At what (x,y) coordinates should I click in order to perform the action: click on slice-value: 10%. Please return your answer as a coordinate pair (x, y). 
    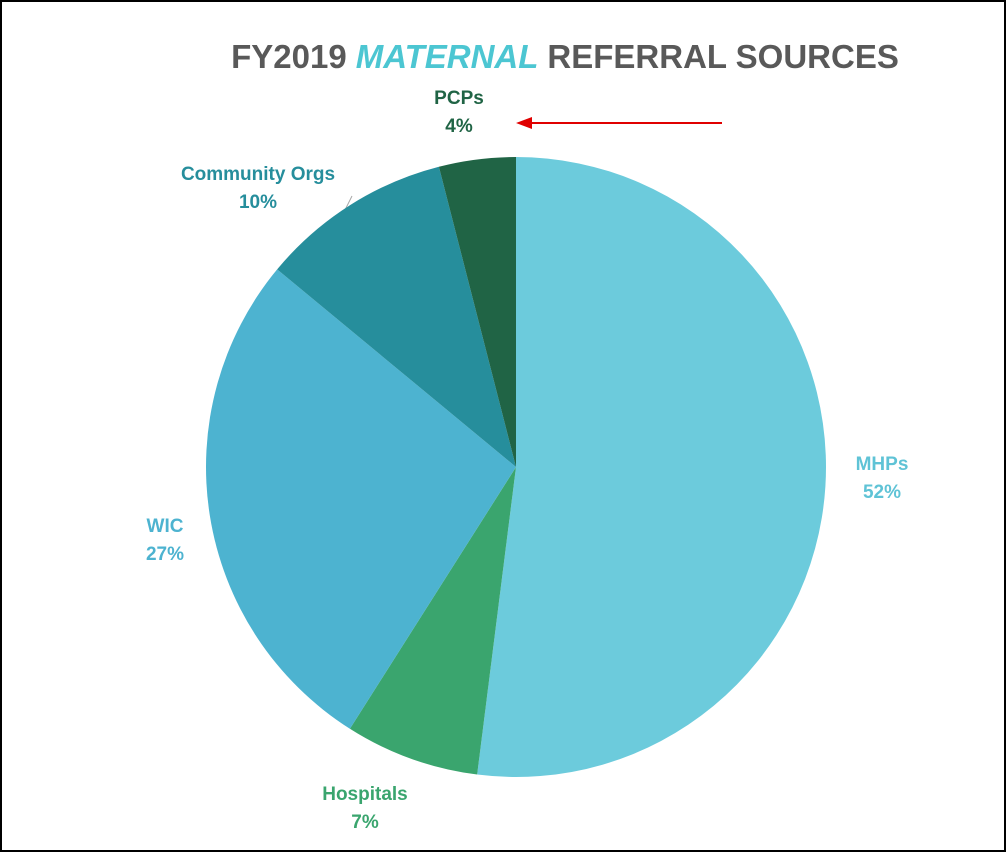
    Looking at the image, I should click on (258, 202).